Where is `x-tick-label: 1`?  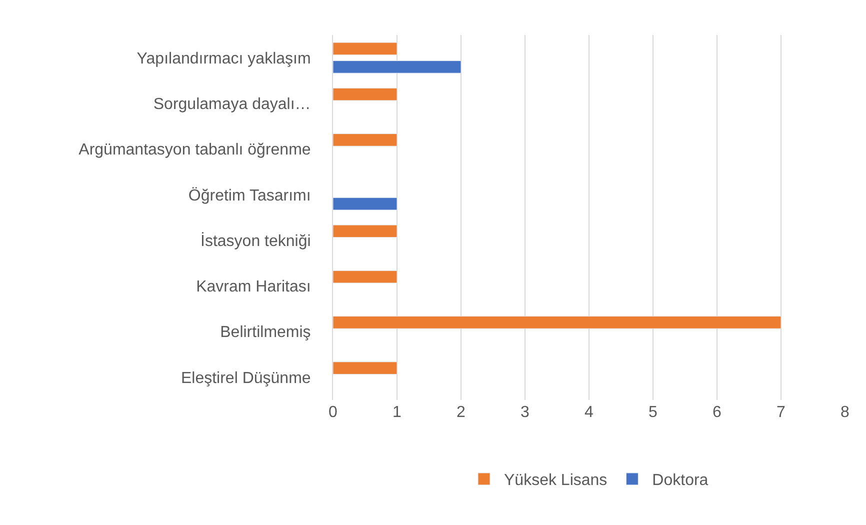 x-tick-label: 1 is located at coordinates (397, 412).